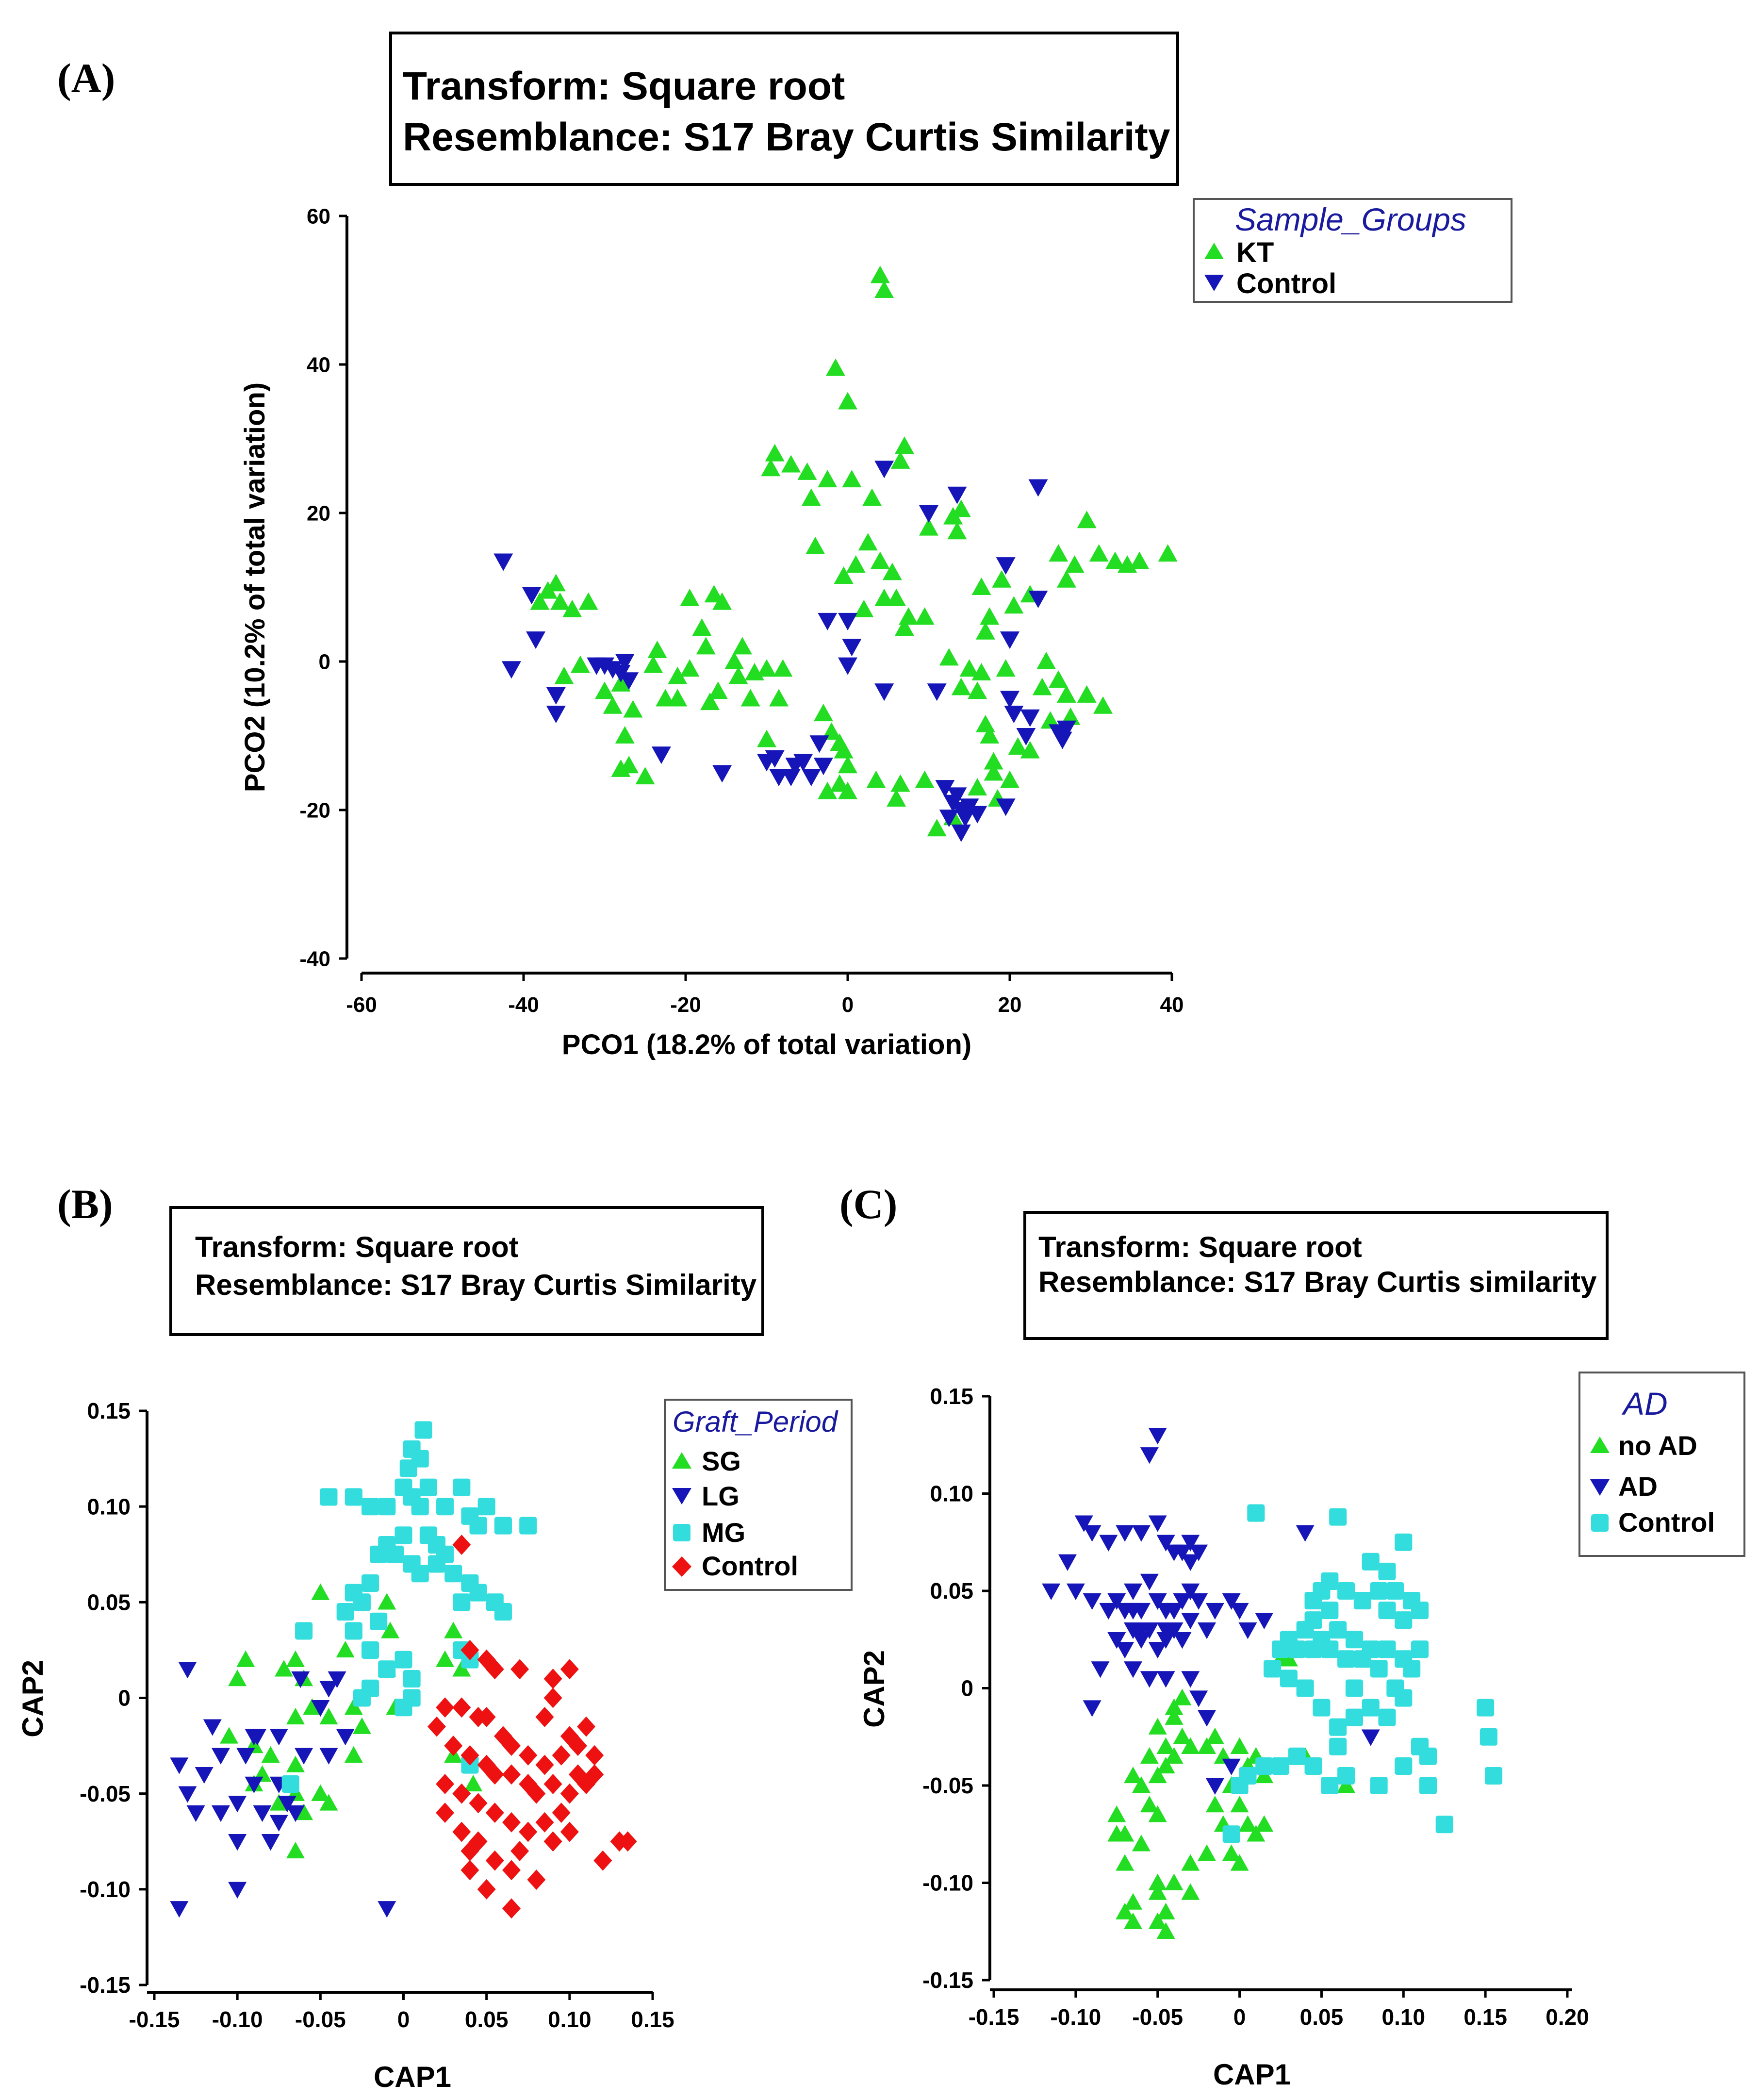 The width and height of the screenshot is (1759, 2100). Describe the element at coordinates (758, 1495) in the screenshot. I see `plot-b-legend: Graft_Period SG LG MG Control` at that location.